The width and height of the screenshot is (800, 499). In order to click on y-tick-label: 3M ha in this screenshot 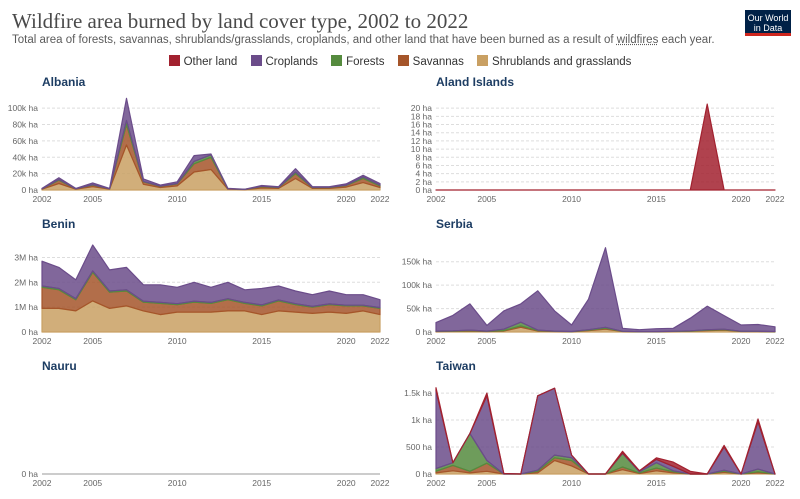, I will do `click(26, 257)`.